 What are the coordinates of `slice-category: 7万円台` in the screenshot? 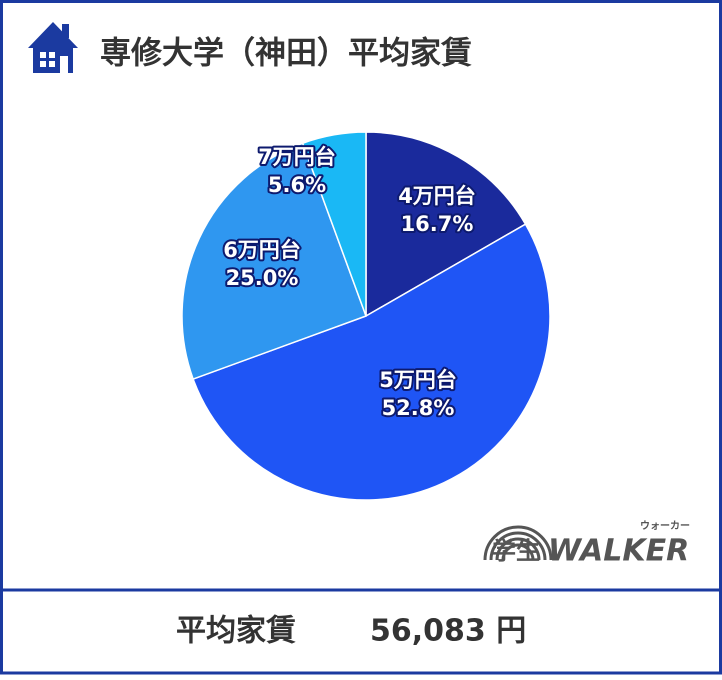 It's located at (297, 157).